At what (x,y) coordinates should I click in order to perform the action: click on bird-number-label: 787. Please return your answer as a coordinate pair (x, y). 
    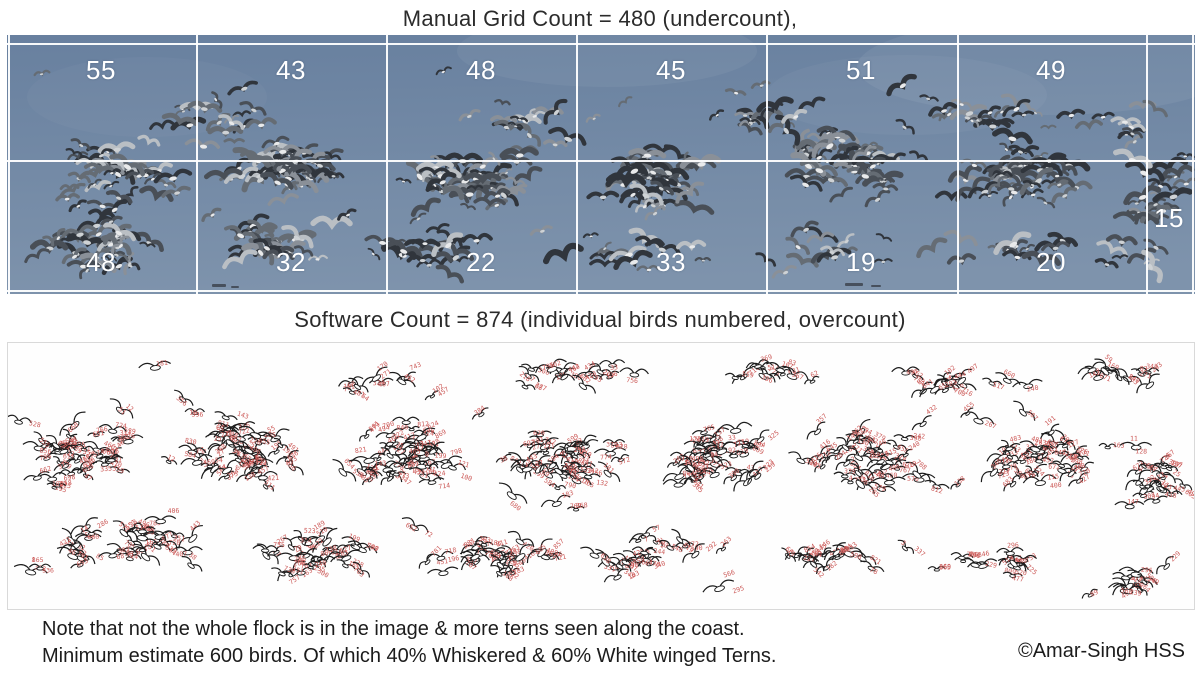
    Looking at the image, I should click on (584, 450).